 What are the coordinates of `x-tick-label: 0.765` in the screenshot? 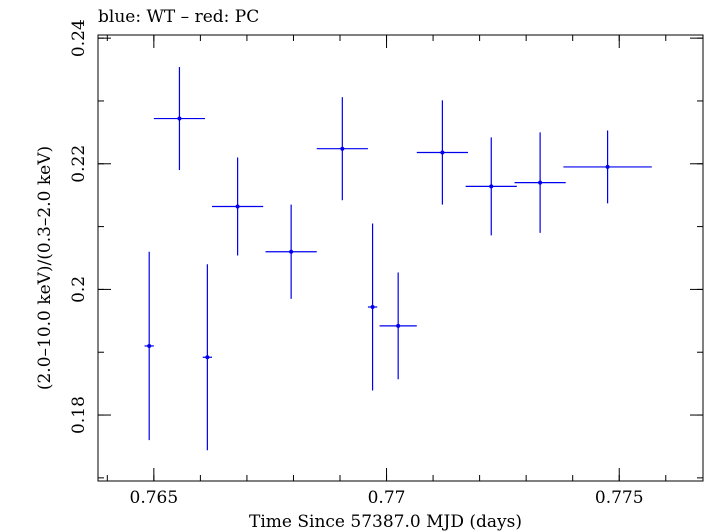 It's located at (154, 498).